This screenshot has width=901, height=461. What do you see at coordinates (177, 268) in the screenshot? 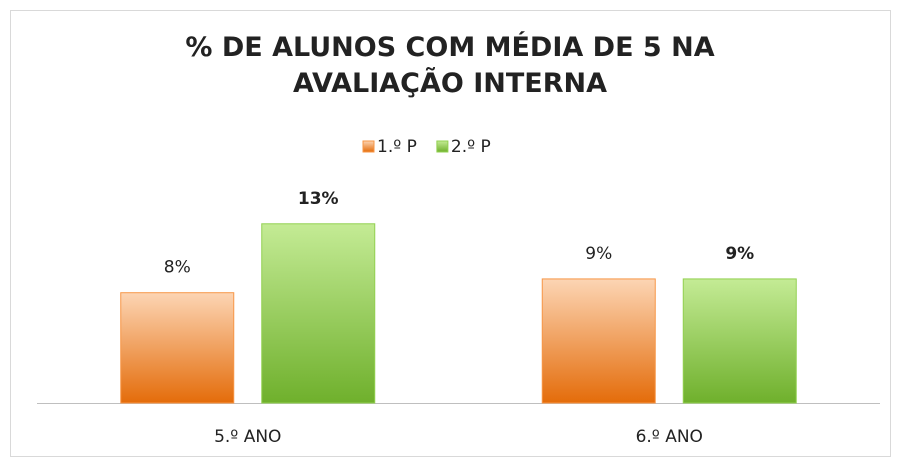
I see `data-label: 8%` at bounding box center [177, 268].